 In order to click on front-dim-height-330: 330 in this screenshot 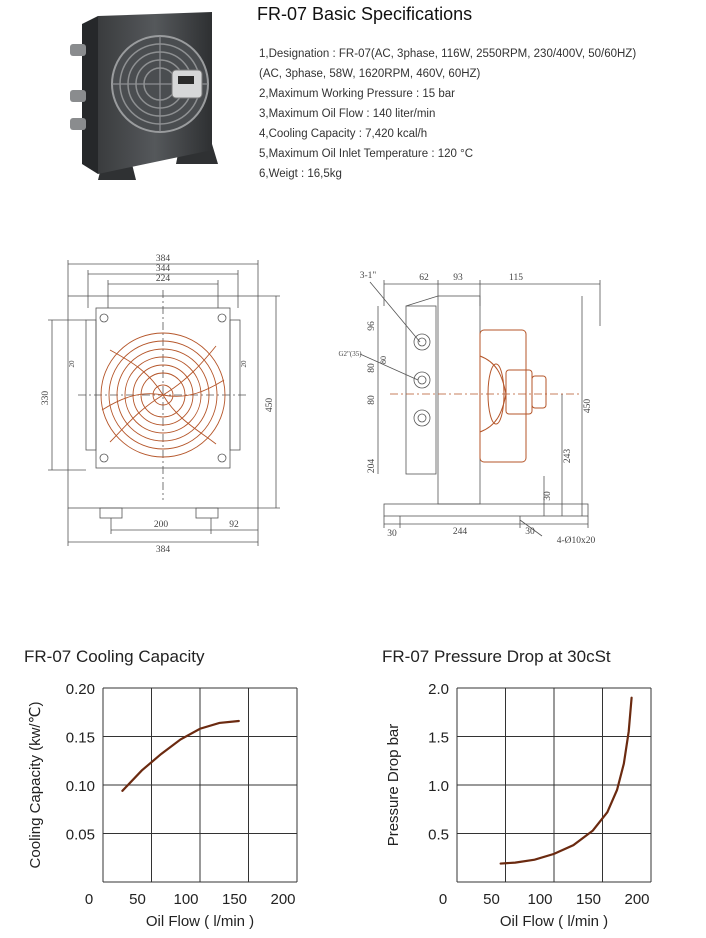, I will do `click(46, 398)`.